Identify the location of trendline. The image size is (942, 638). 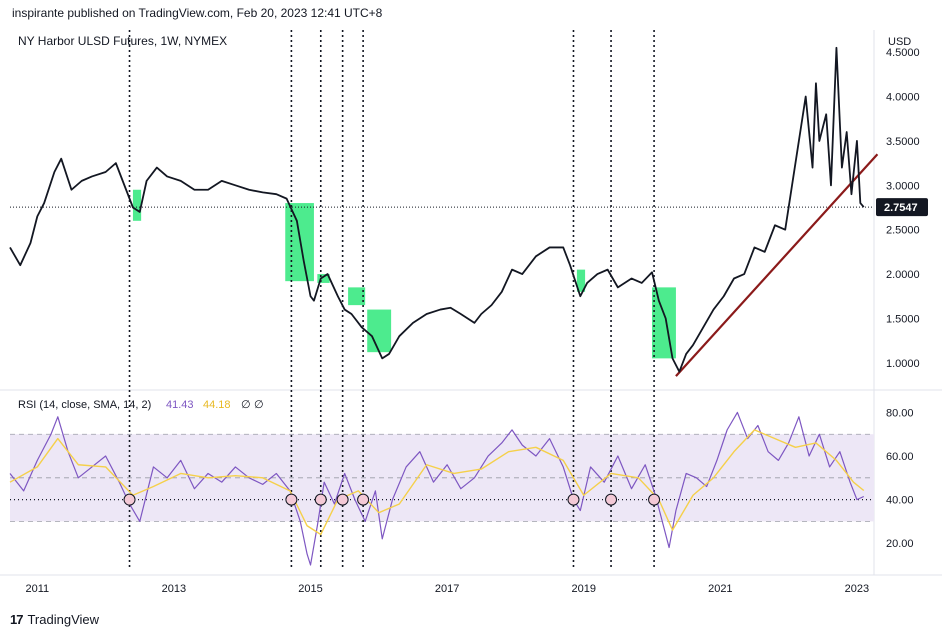
(777, 265).